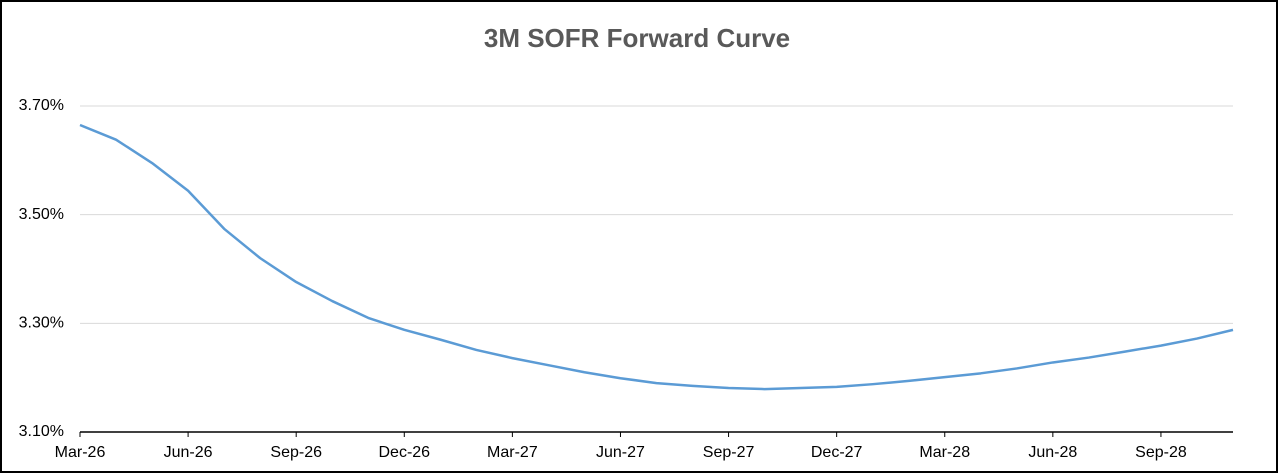  What do you see at coordinates (41, 323) in the screenshot?
I see `y-tick-label: 3.30%` at bounding box center [41, 323].